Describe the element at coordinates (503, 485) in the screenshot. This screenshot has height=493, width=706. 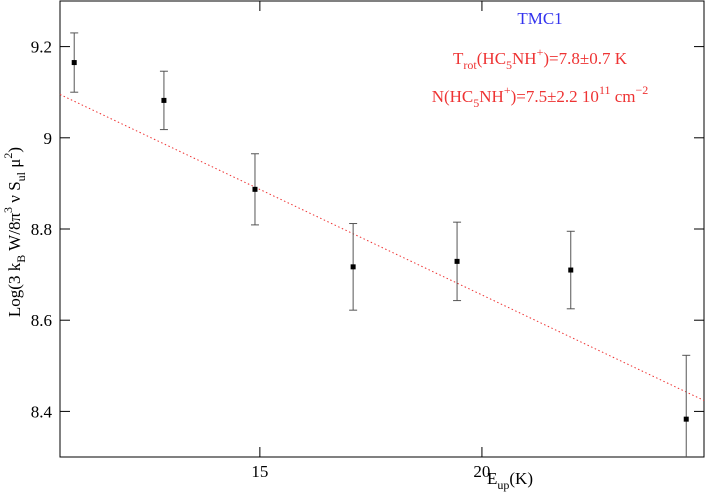
I see `text-part: up` at that location.